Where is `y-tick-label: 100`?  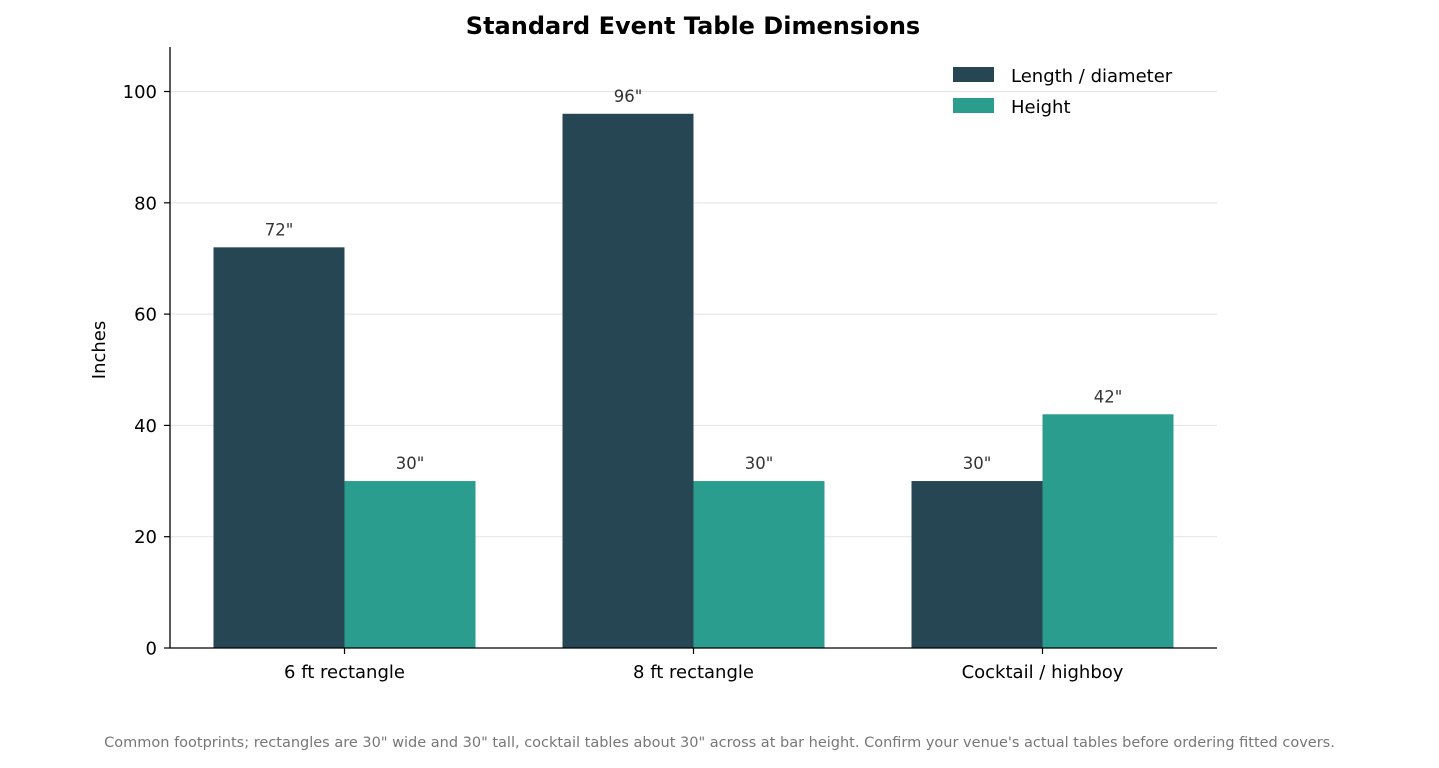 y-tick-label: 100 is located at coordinates (140, 92).